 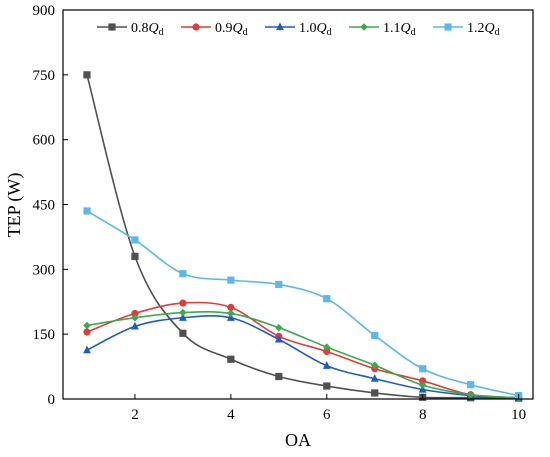 What do you see at coordinates (315, 29) in the screenshot?
I see `legend-label: 1.0Qd` at bounding box center [315, 29].